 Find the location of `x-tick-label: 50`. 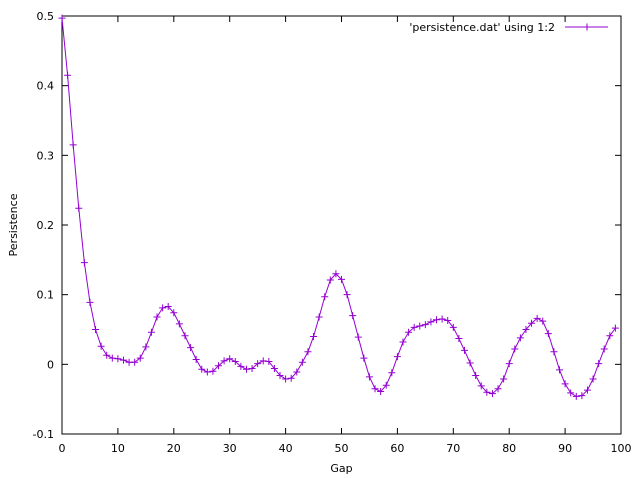

x-tick-label: 50 is located at coordinates (342, 448).